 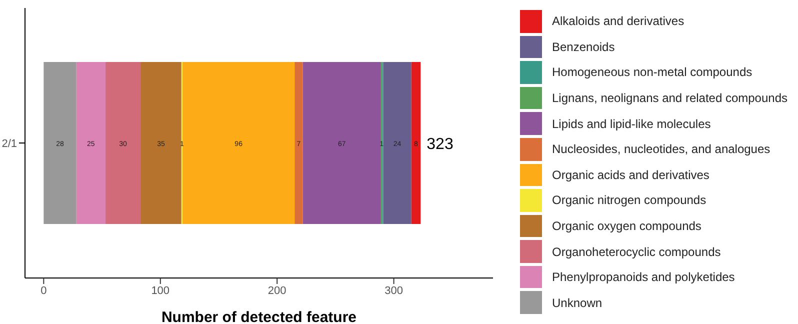 I want to click on legend-label: Lignans, neolignans and related compounds, so click(x=670, y=98).